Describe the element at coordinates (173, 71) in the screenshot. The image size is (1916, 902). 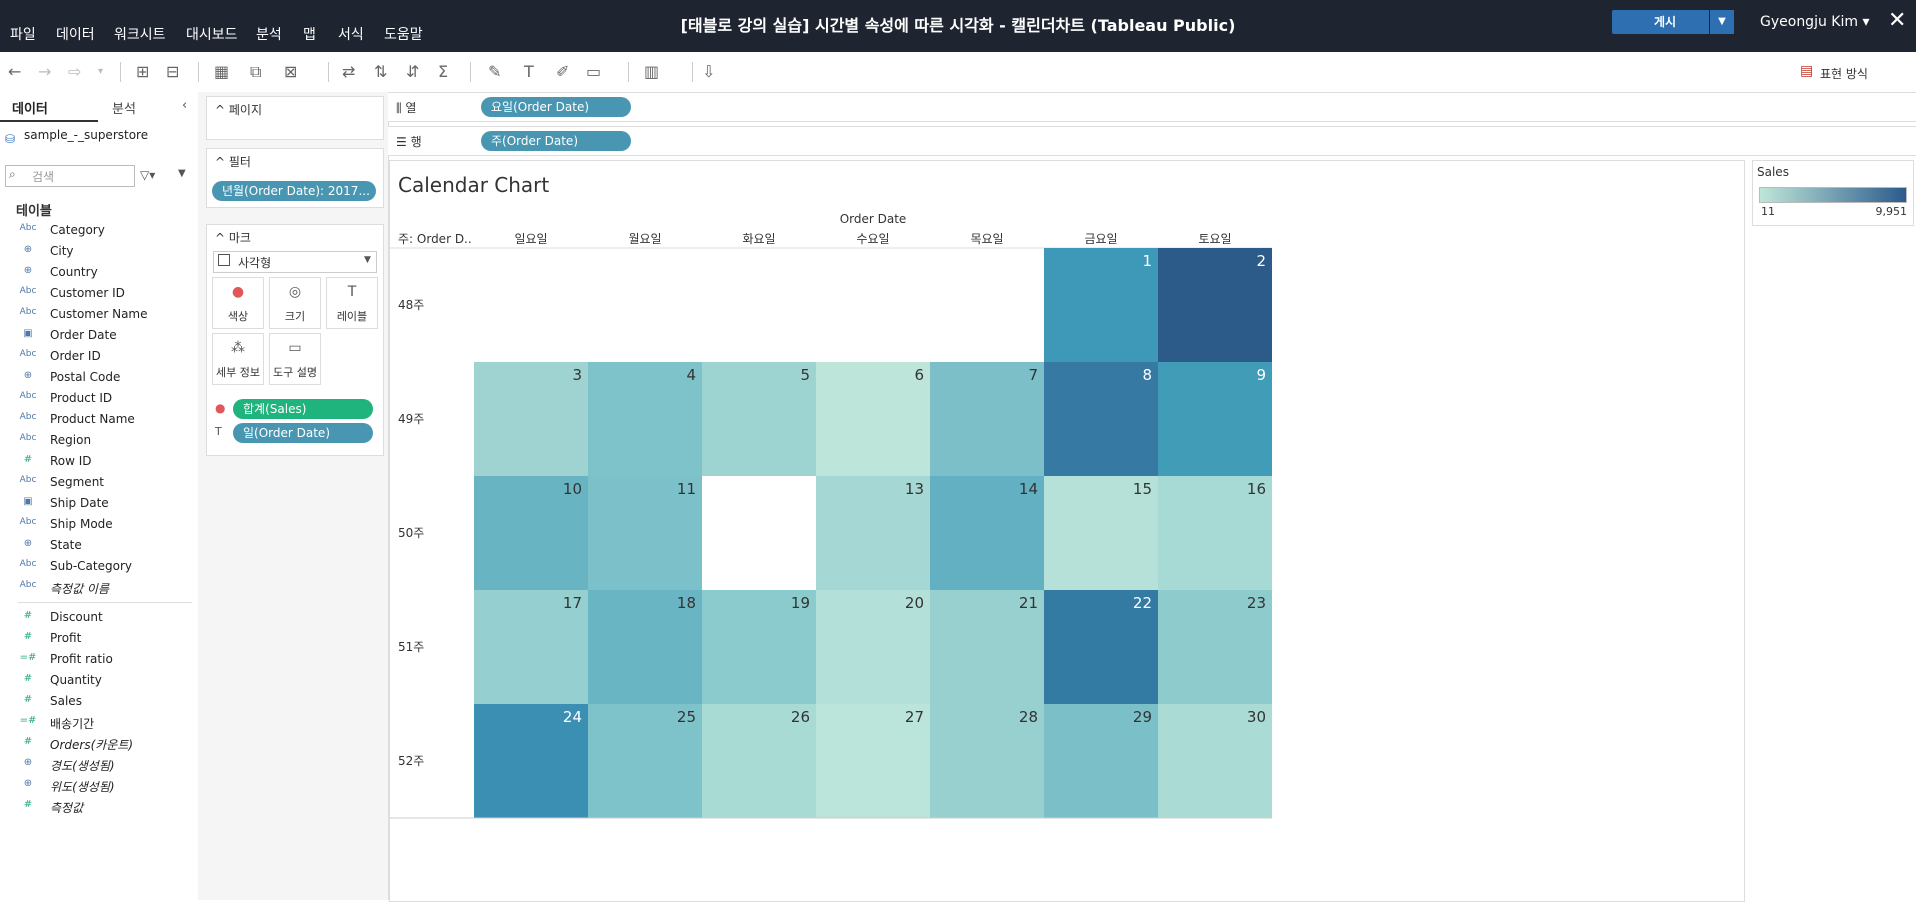
I see `pause-updates-icon: ⊟` at that location.